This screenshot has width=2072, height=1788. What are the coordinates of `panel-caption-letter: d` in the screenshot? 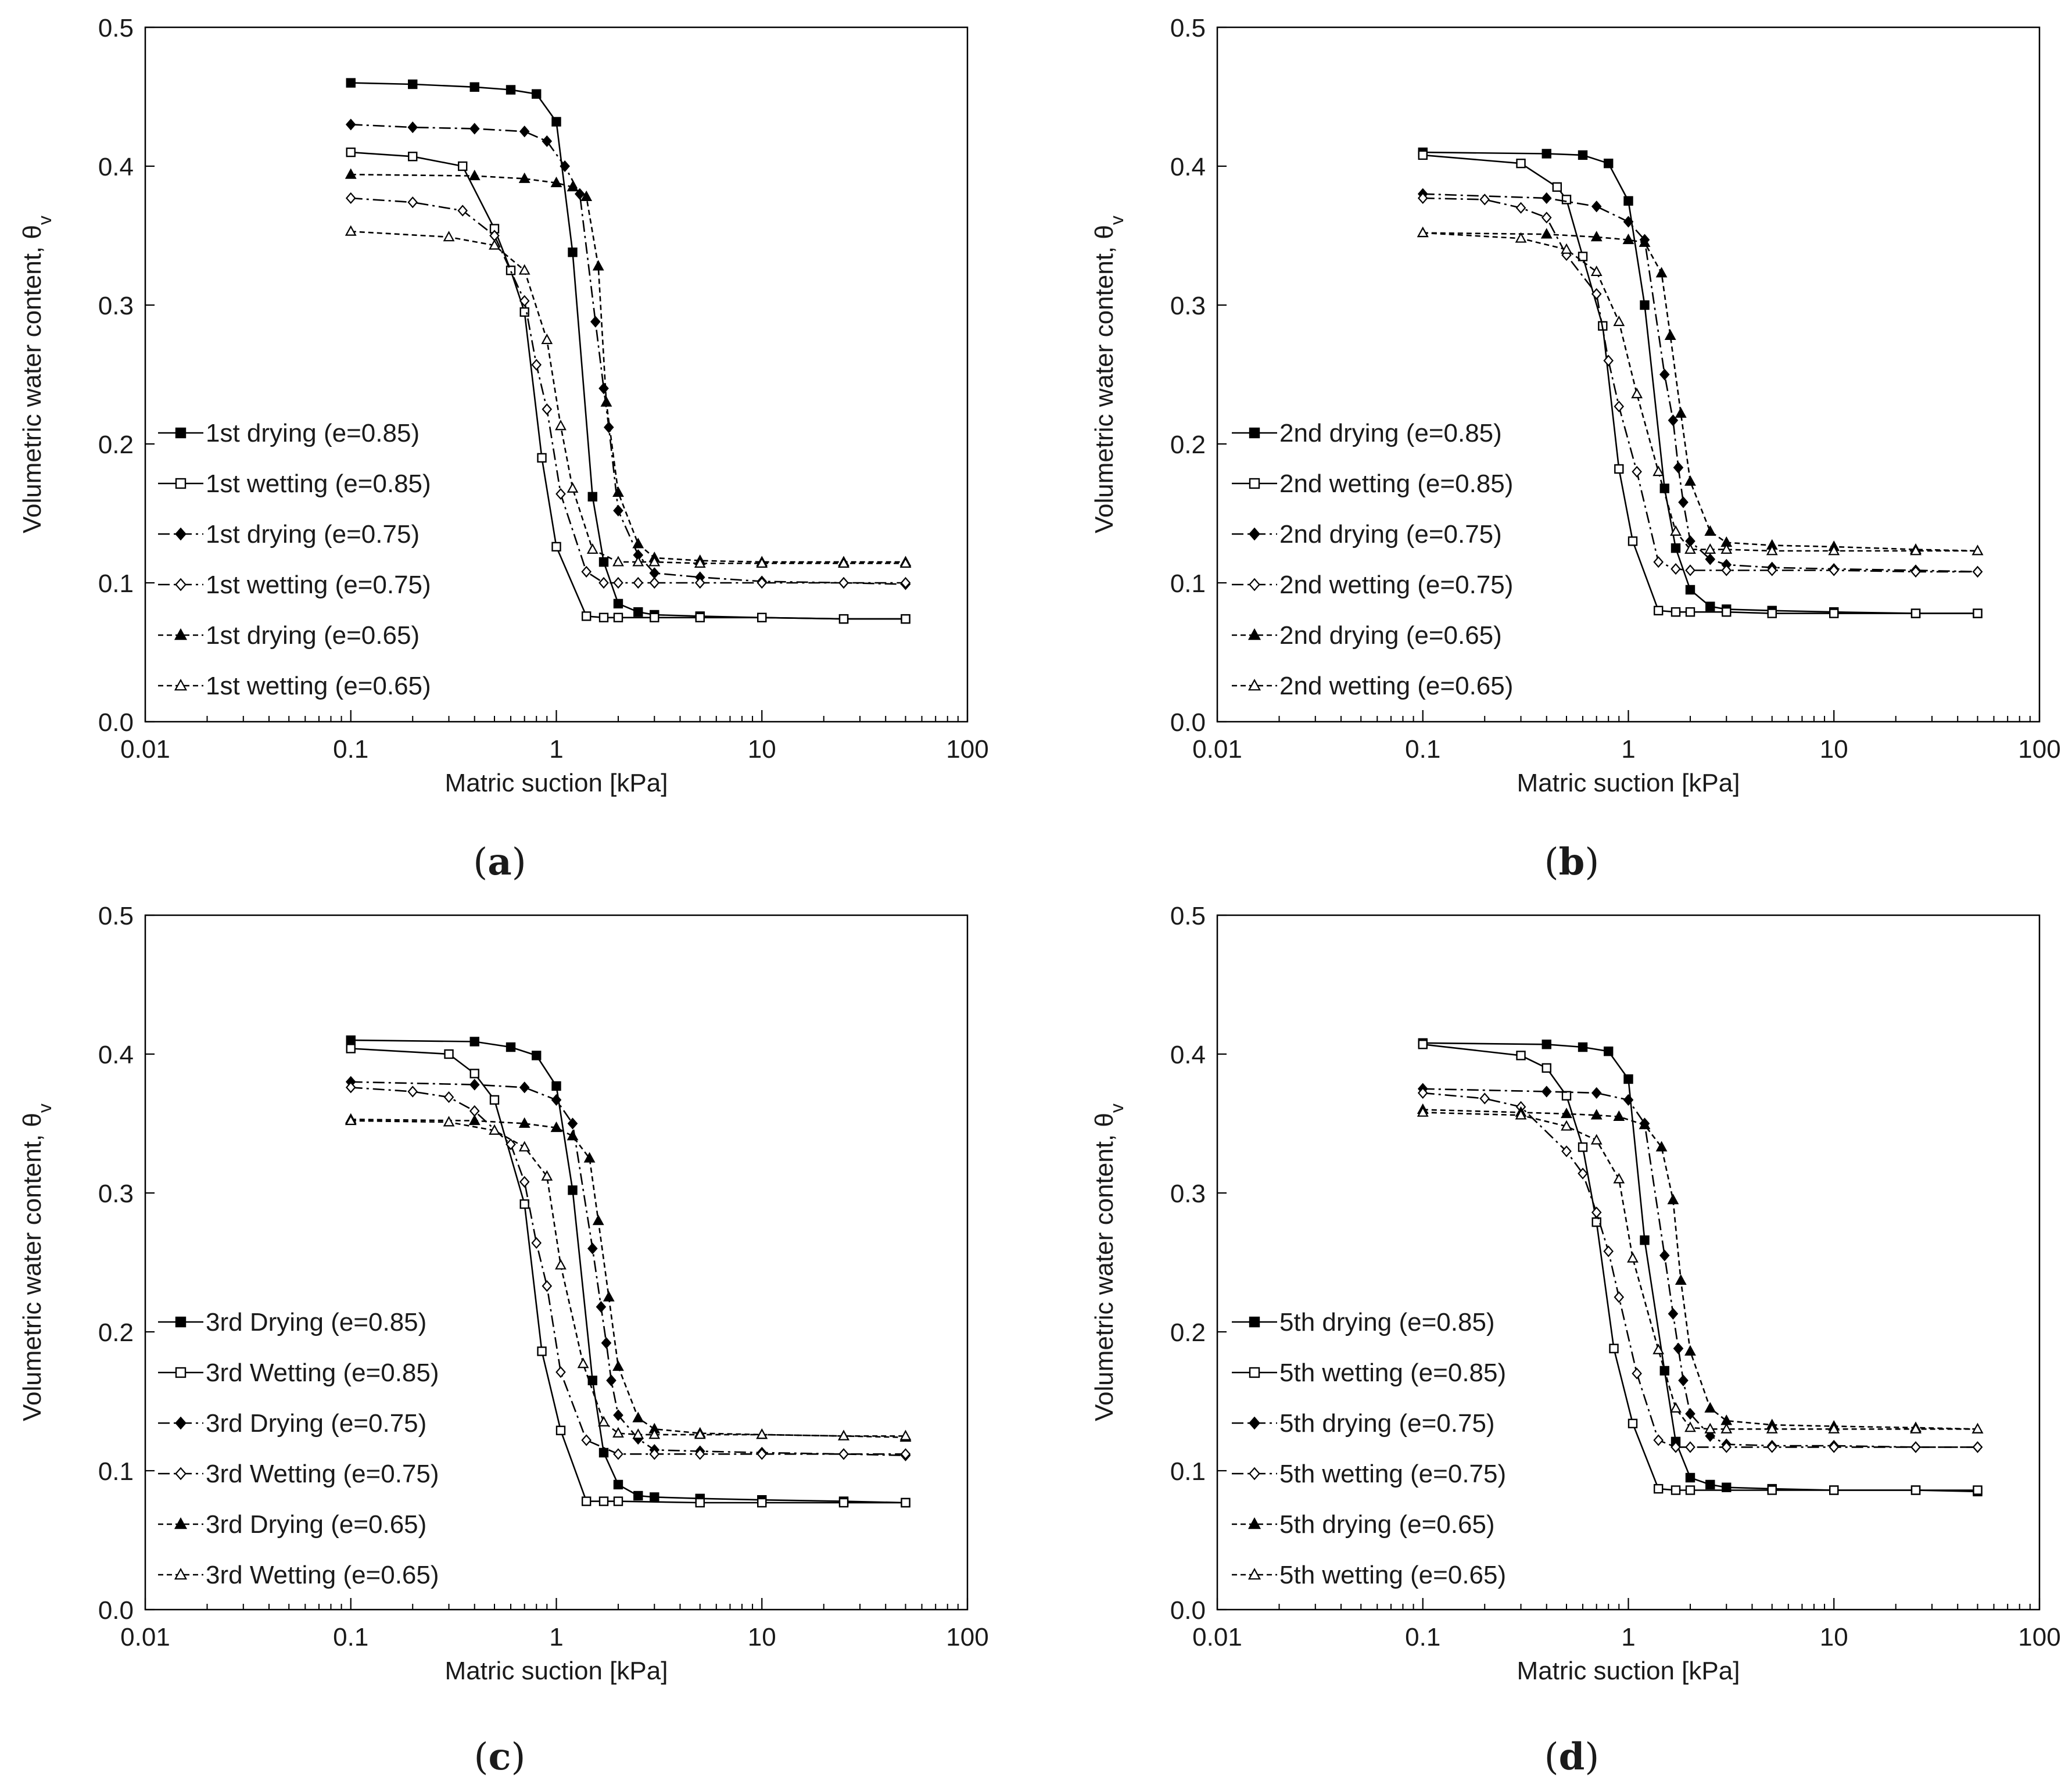 It's located at (1572, 1757).